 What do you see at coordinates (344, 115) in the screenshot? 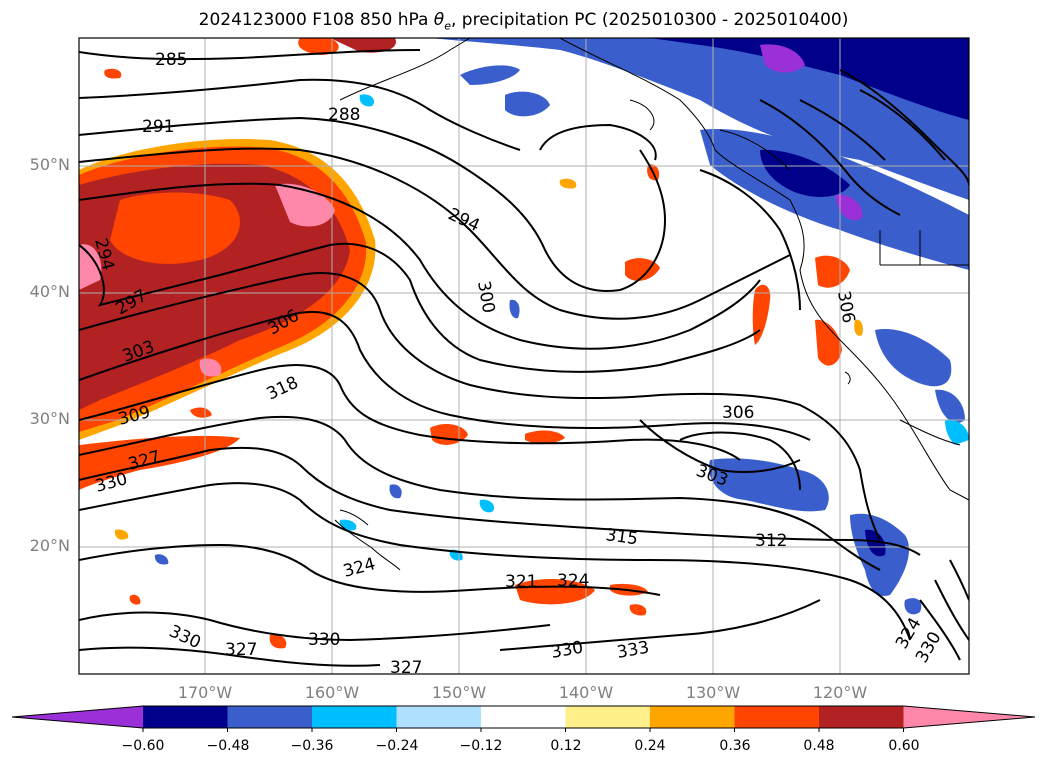
I see `contour-label: 288` at bounding box center [344, 115].